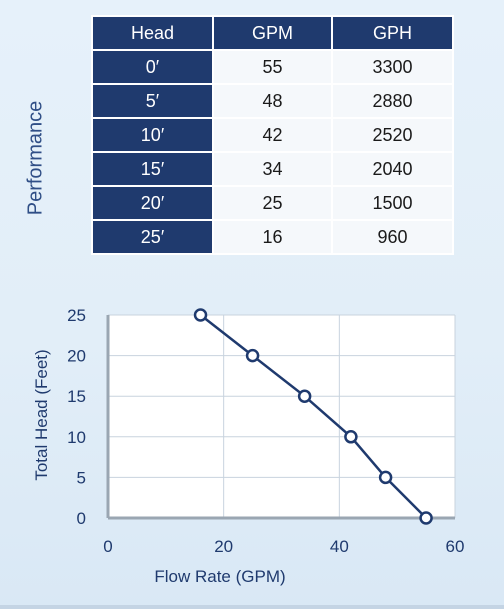 The image size is (504, 609). I want to click on head-cell: 5′, so click(152, 101).